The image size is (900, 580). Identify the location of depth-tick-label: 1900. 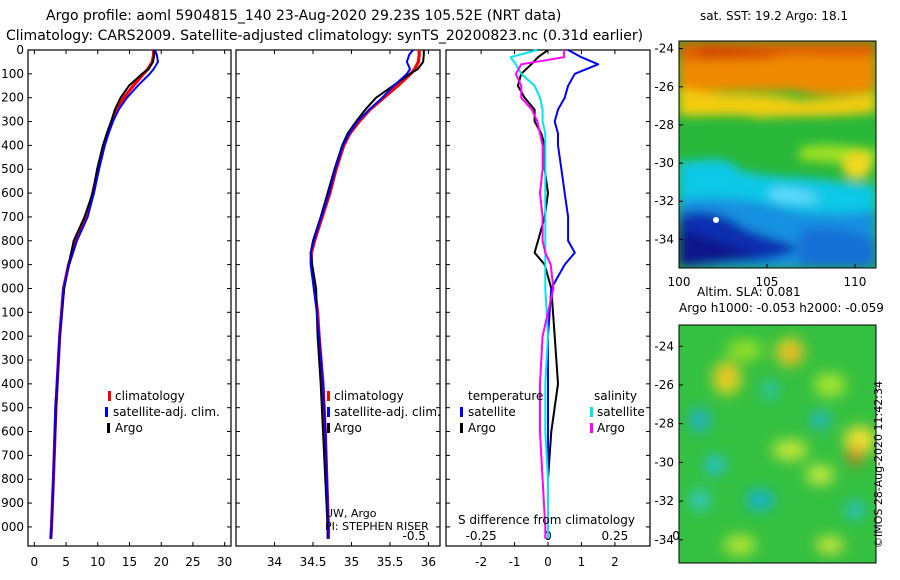
(12, 503).